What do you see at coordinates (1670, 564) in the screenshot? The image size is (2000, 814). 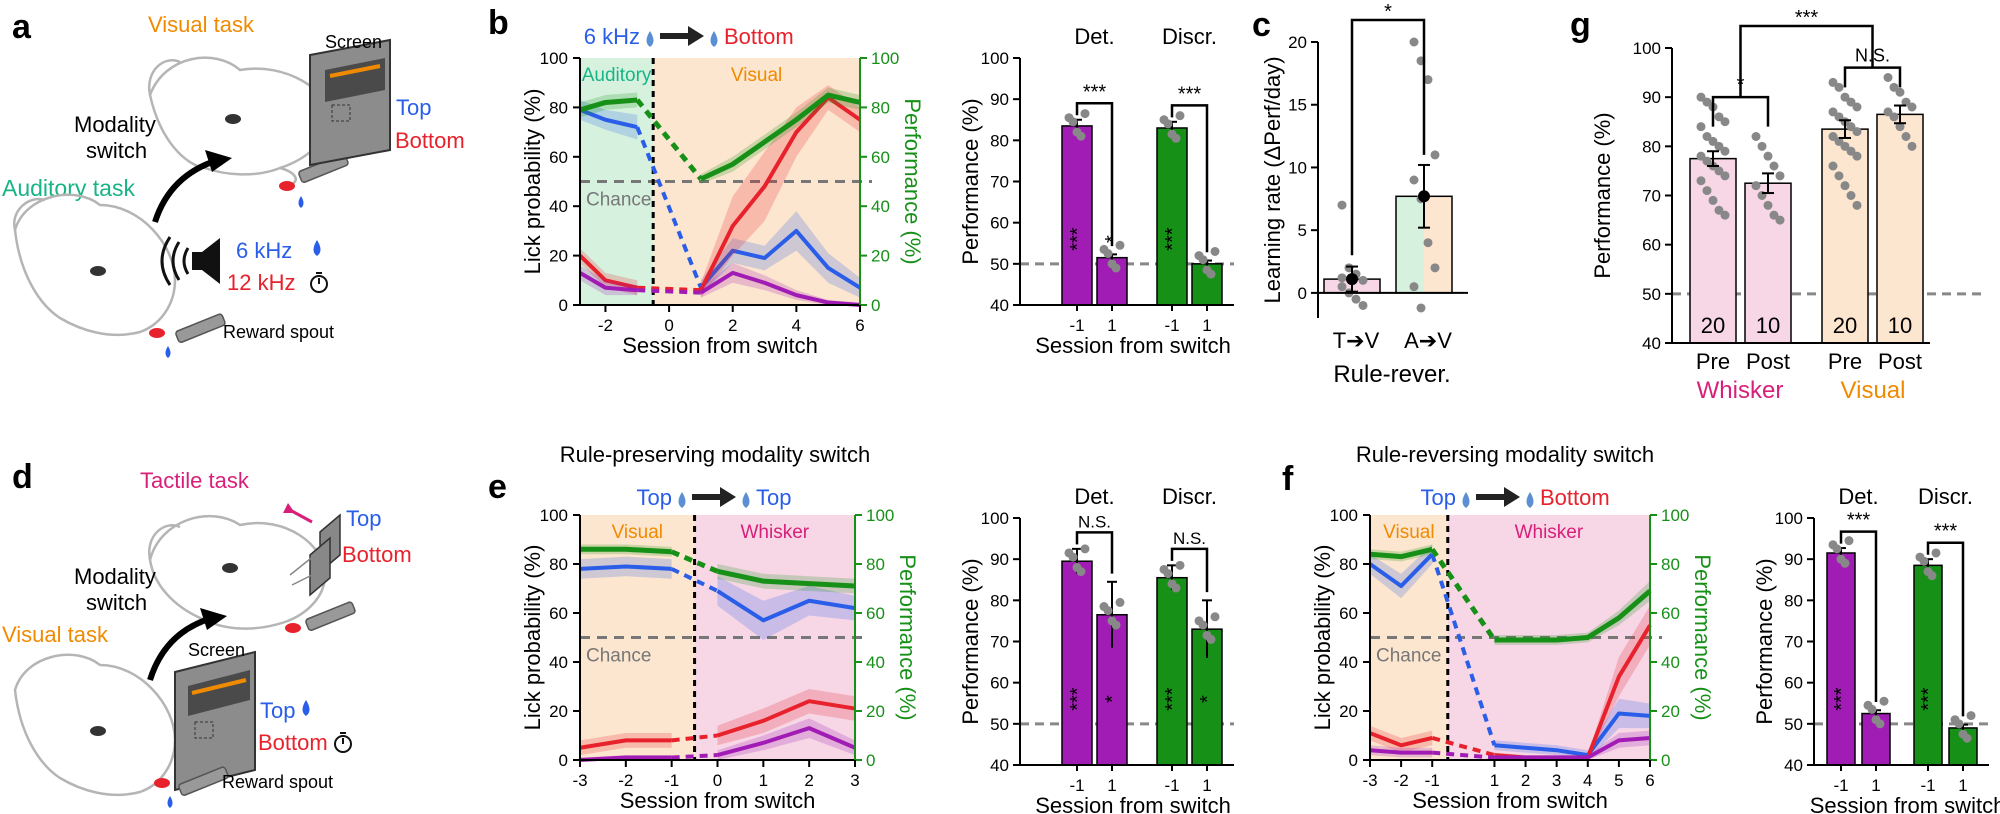 I see `y2-tick-label: 80` at bounding box center [1670, 564].